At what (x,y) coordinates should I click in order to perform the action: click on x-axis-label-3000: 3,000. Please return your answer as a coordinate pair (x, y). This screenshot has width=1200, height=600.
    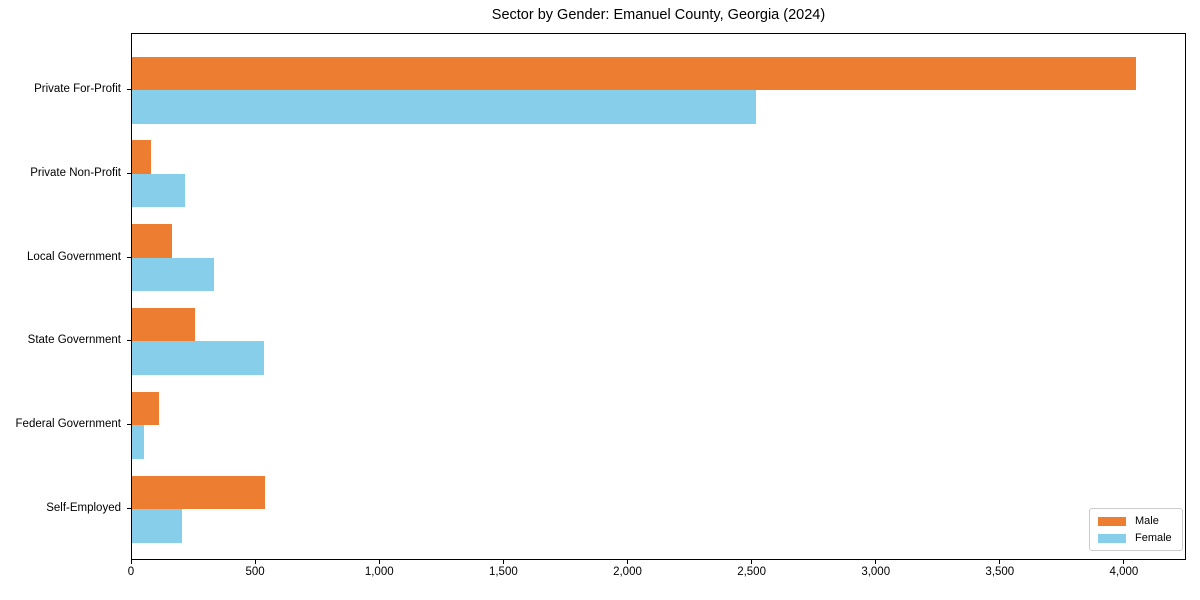
    Looking at the image, I should click on (876, 572).